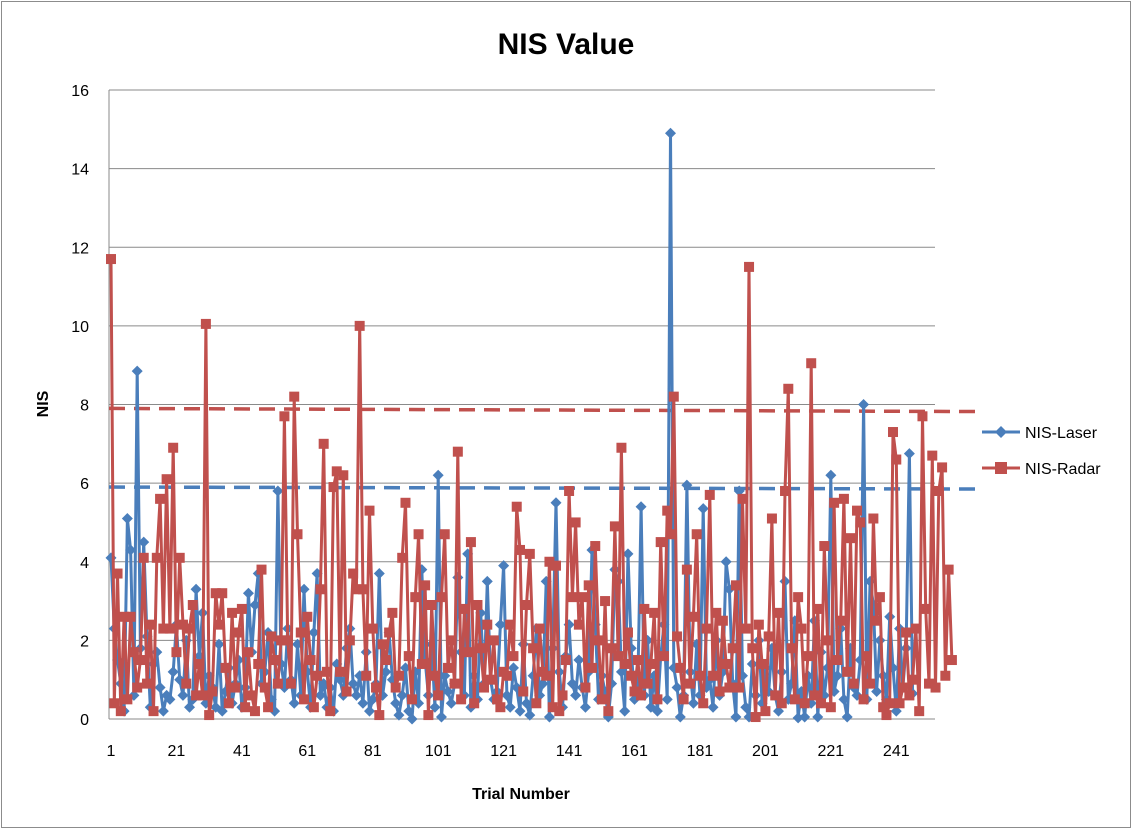 This screenshot has width=1134, height=831. Describe the element at coordinates (80, 248) in the screenshot. I see `y-tick-label: 12` at that location.